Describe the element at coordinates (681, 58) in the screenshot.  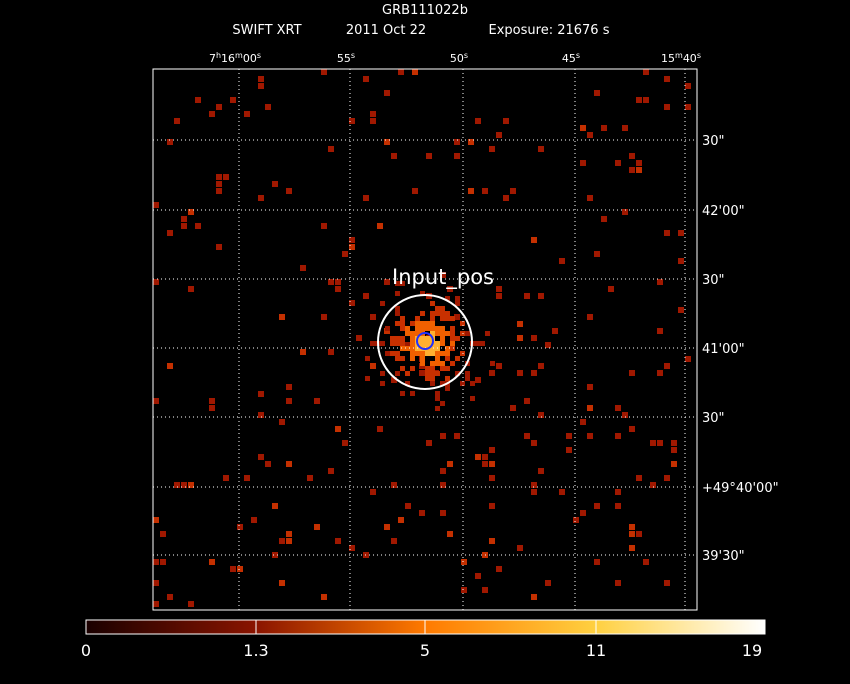
I see `ra-label: 15m40s` at that location.